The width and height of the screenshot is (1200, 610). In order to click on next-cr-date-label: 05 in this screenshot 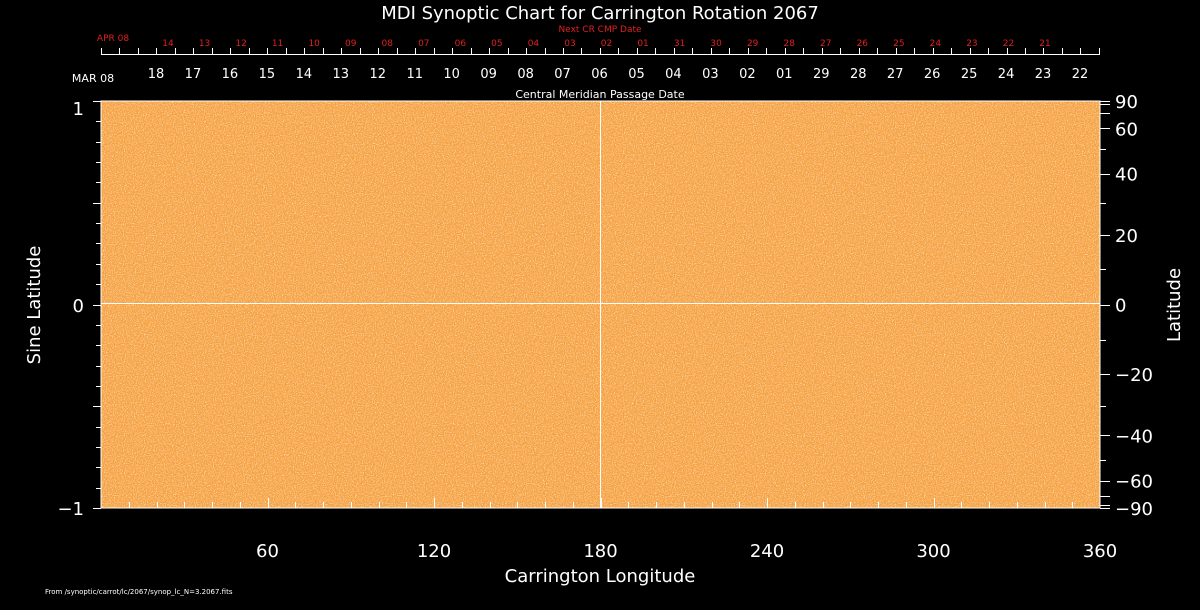, I will do `click(496, 44)`.